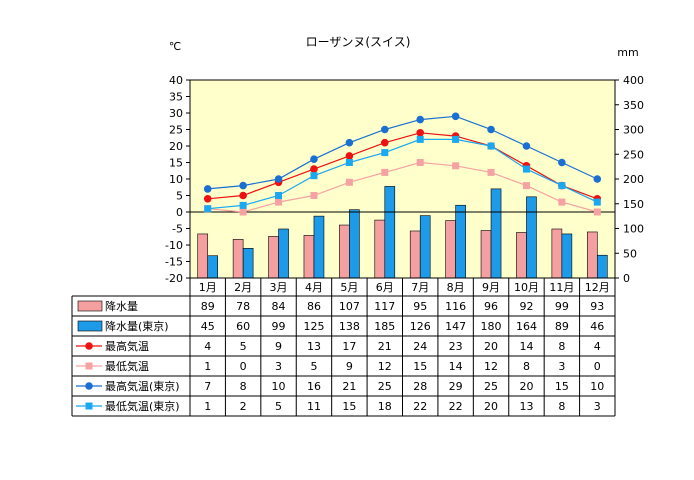 The width and height of the screenshot is (694, 480). I want to click on month-label: 4月, so click(314, 287).